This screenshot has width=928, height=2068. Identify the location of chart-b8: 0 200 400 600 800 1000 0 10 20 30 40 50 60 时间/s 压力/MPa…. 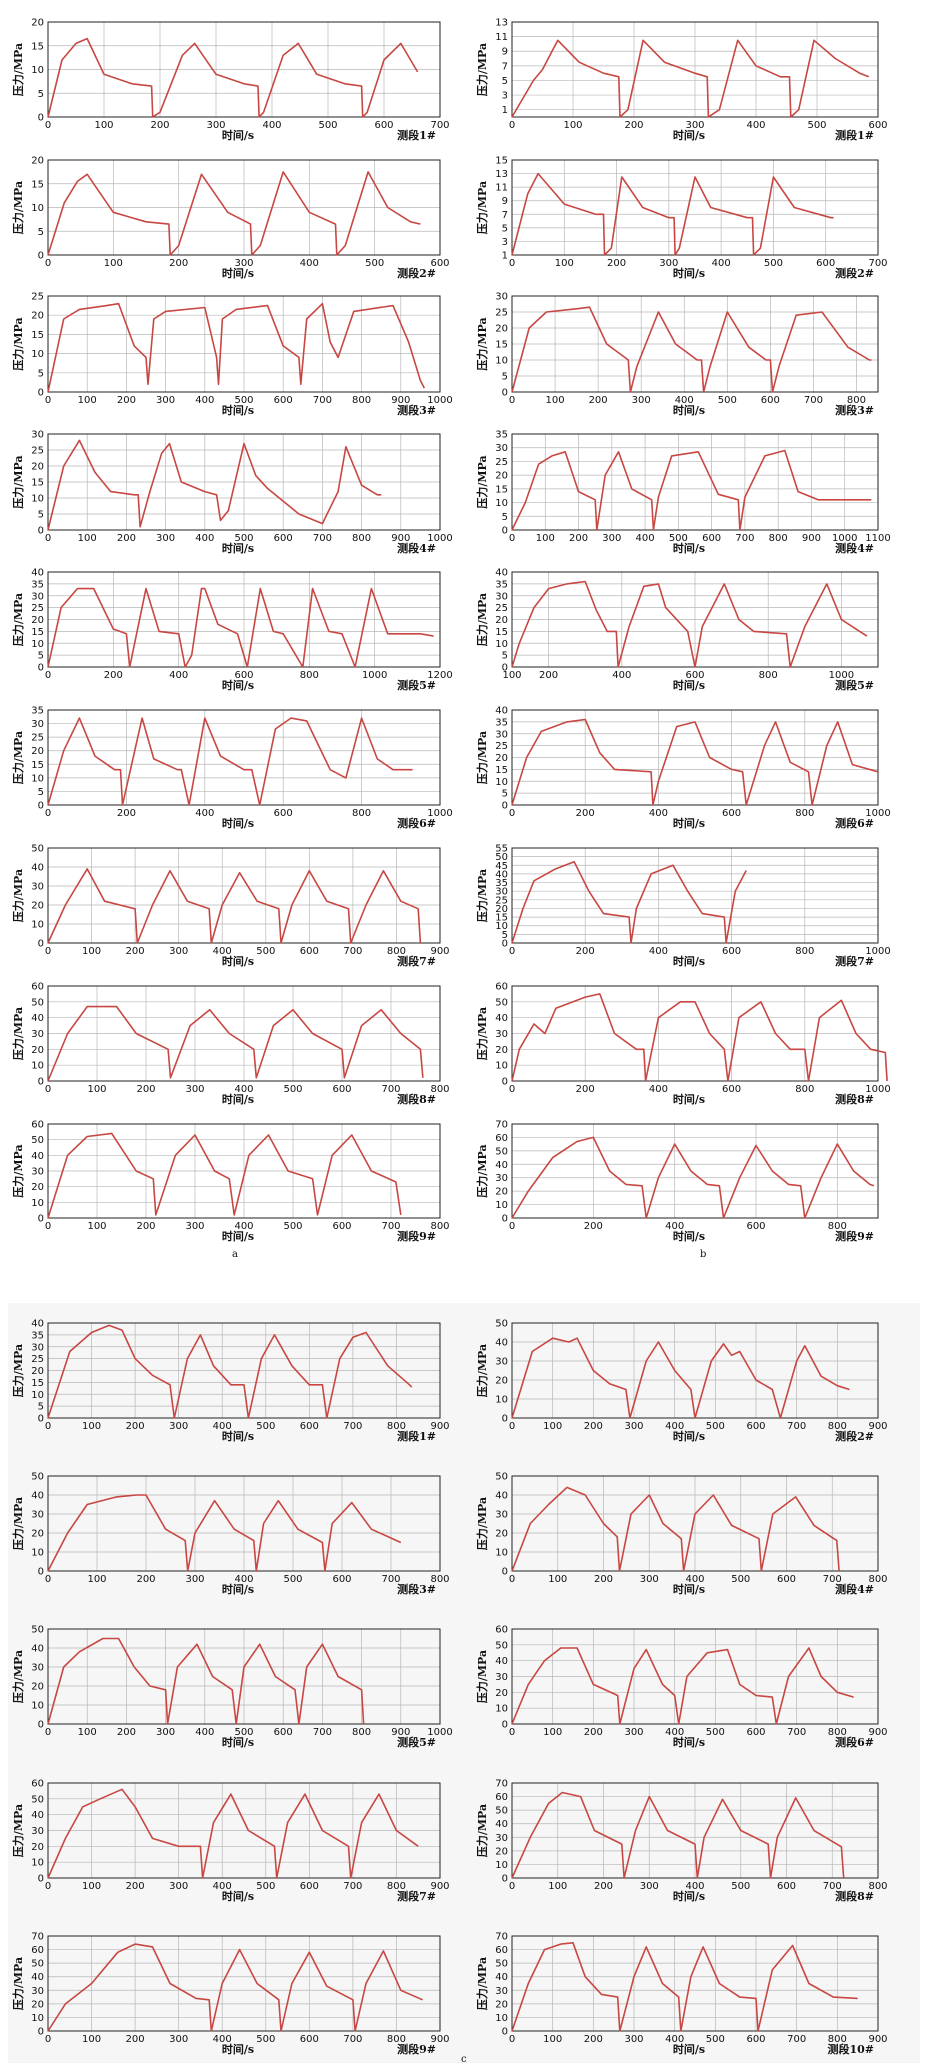
(683, 1044).